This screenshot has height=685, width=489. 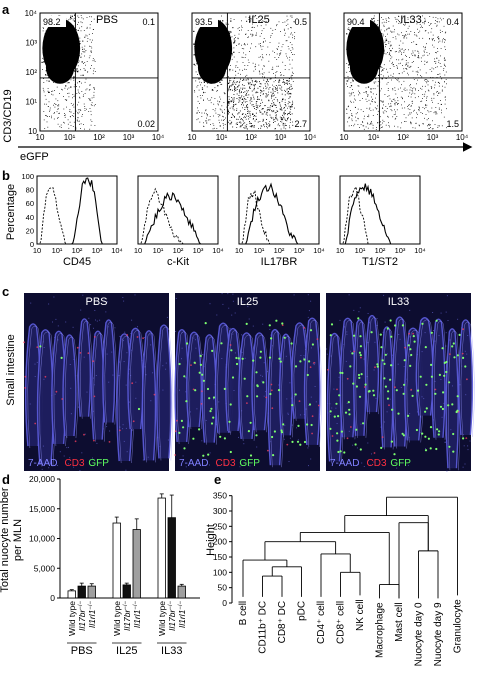 What do you see at coordinates (6, 479) in the screenshot?
I see `panel-letter-d: d` at bounding box center [6, 479].